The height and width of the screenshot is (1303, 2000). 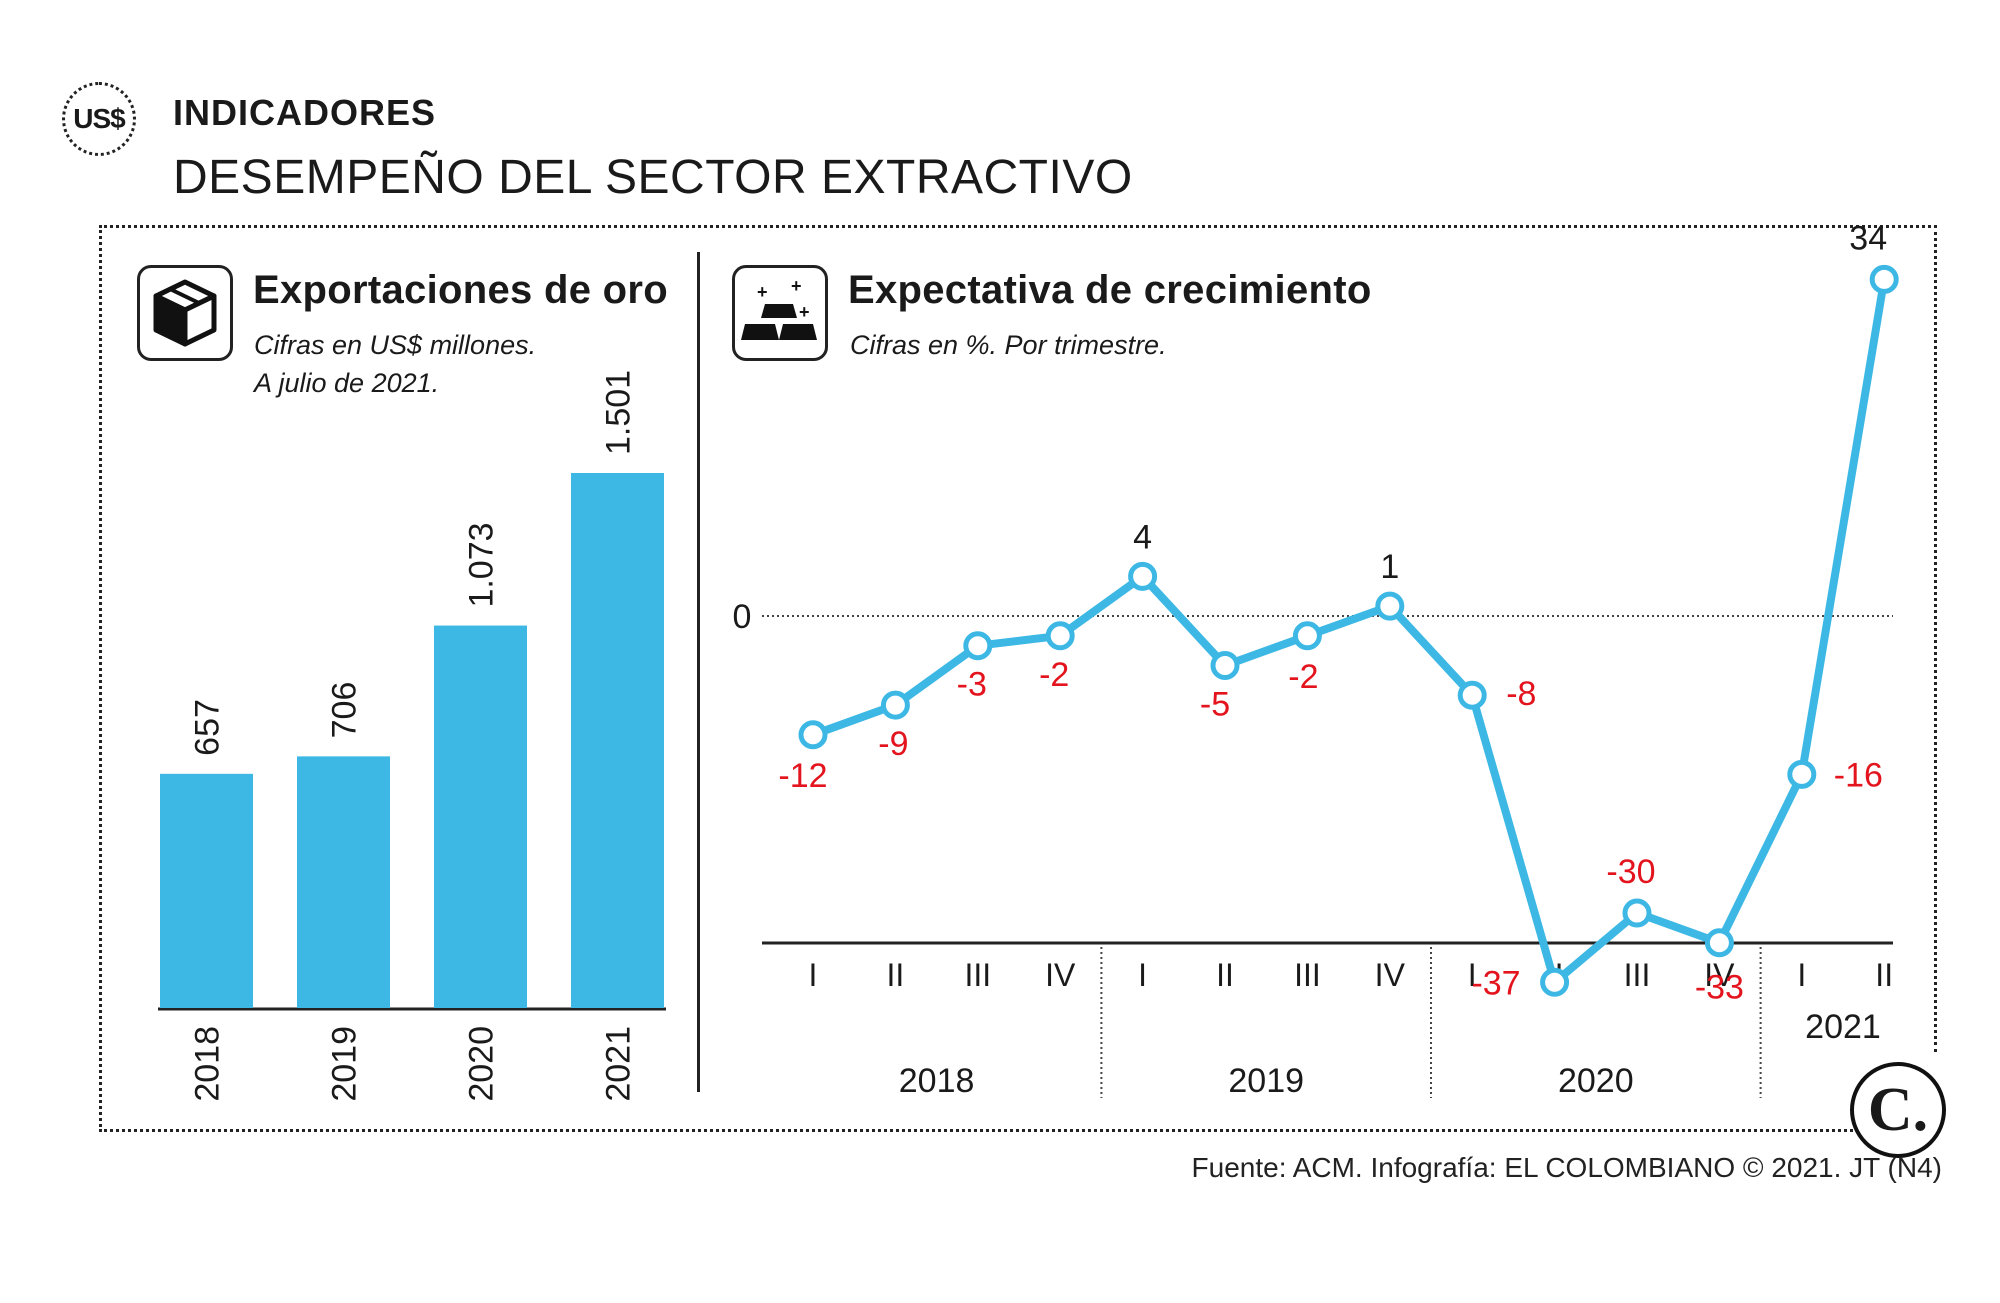 I want to click on year-group-label: 2021, so click(x=1843, y=1027).